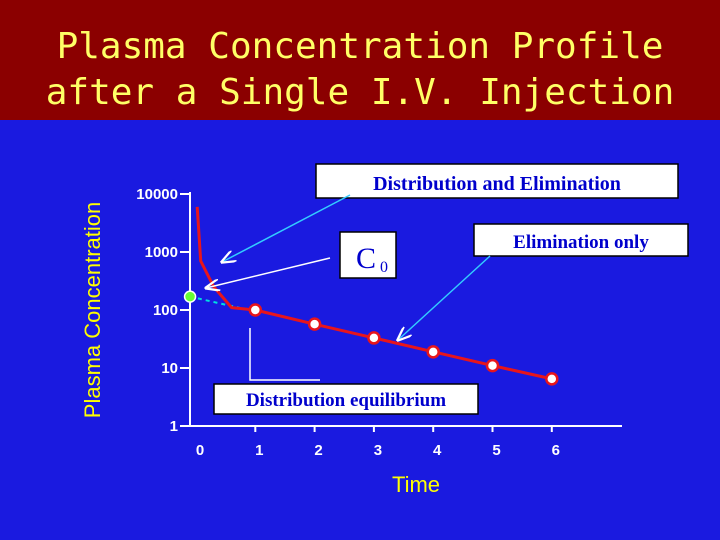 Image resolution: width=720 pixels, height=540 pixels. What do you see at coordinates (92, 310) in the screenshot?
I see `y-axis-label: Plasma Concentration` at bounding box center [92, 310].